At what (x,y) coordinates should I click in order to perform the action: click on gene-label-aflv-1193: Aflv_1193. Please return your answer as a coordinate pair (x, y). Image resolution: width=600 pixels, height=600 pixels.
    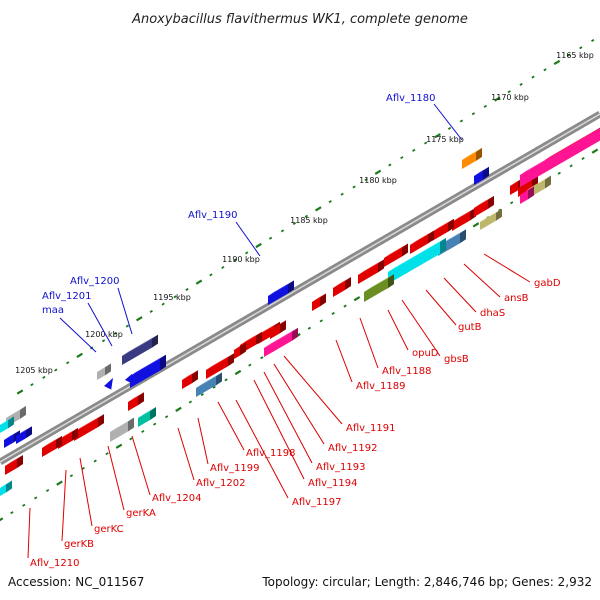
    Looking at the image, I should click on (314, 422).